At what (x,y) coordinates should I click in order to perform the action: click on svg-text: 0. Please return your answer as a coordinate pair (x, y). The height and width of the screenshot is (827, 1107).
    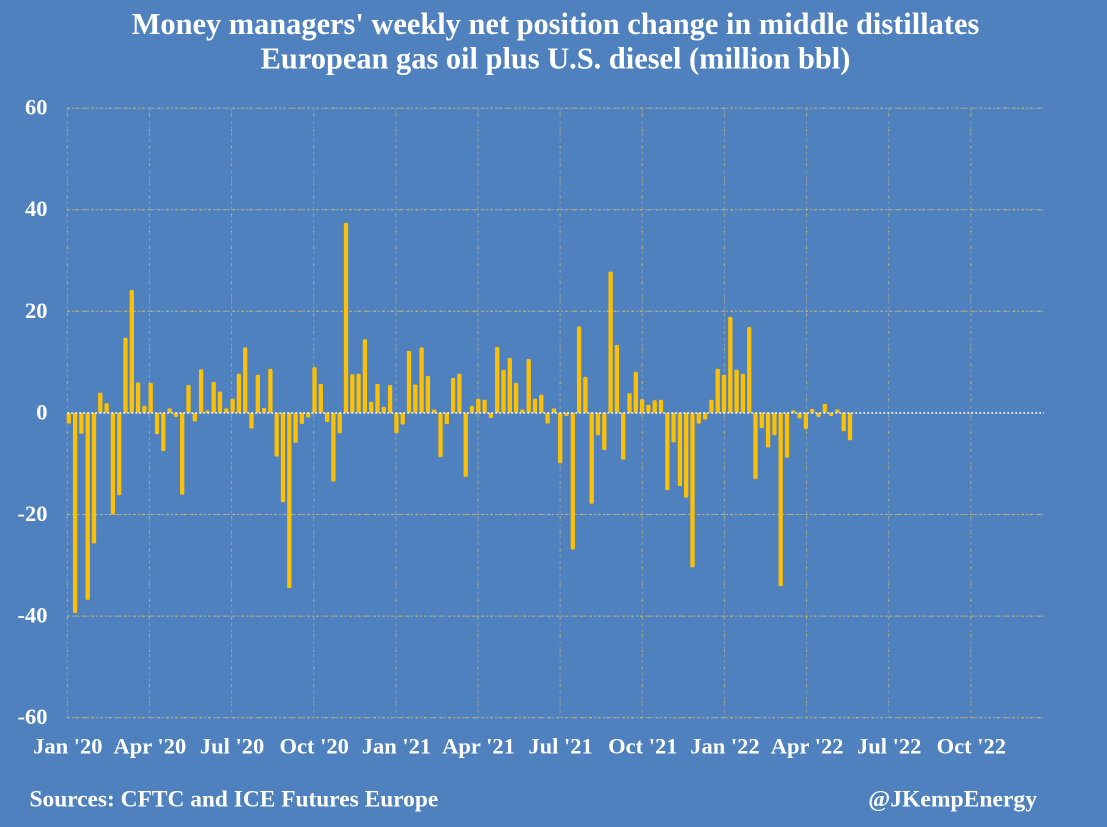
    Looking at the image, I should click on (41, 411).